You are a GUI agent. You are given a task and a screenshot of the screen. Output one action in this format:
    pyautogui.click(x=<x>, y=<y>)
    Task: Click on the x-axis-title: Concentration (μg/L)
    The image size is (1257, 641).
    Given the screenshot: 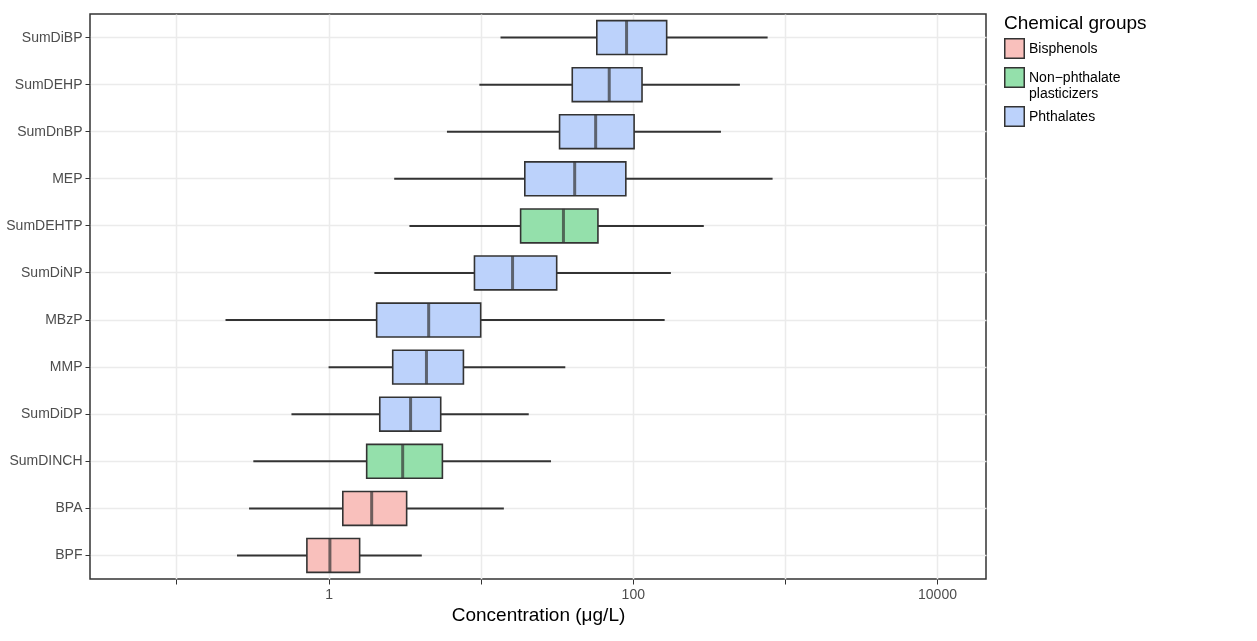 What is the action you would take?
    pyautogui.click(x=538, y=614)
    